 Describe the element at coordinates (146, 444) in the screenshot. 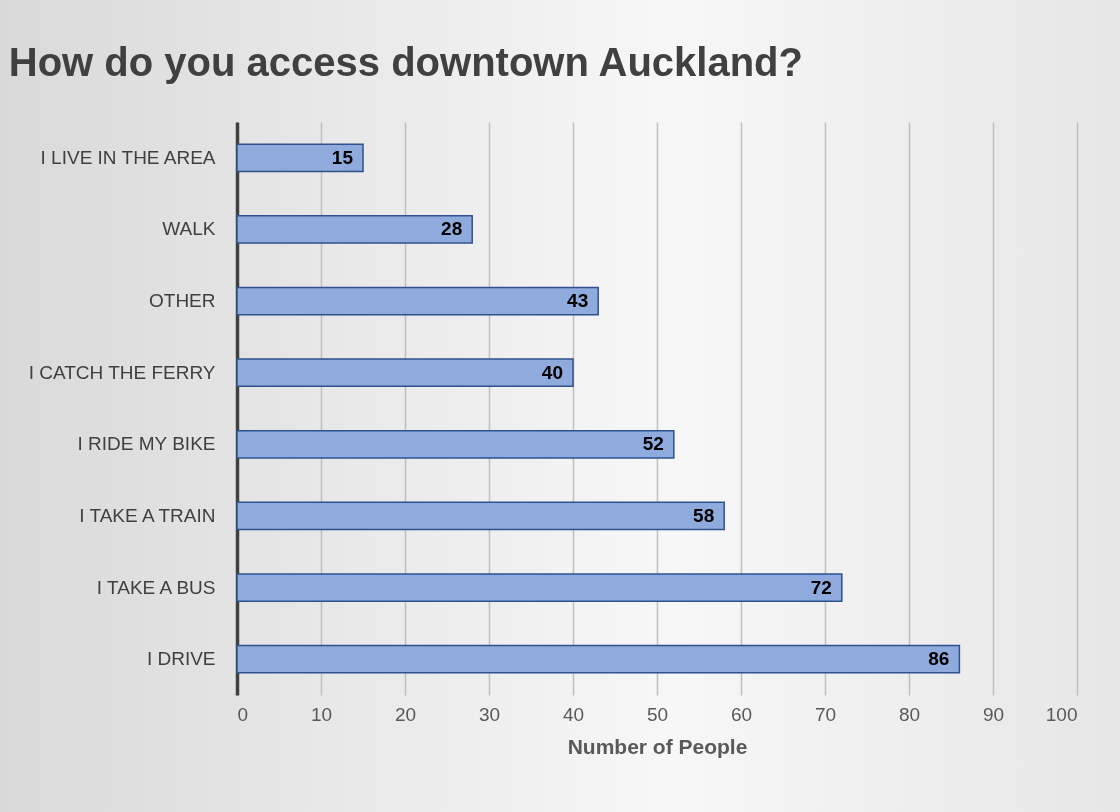

I see `y-tick-label: I RIDE MY BIKE` at that location.